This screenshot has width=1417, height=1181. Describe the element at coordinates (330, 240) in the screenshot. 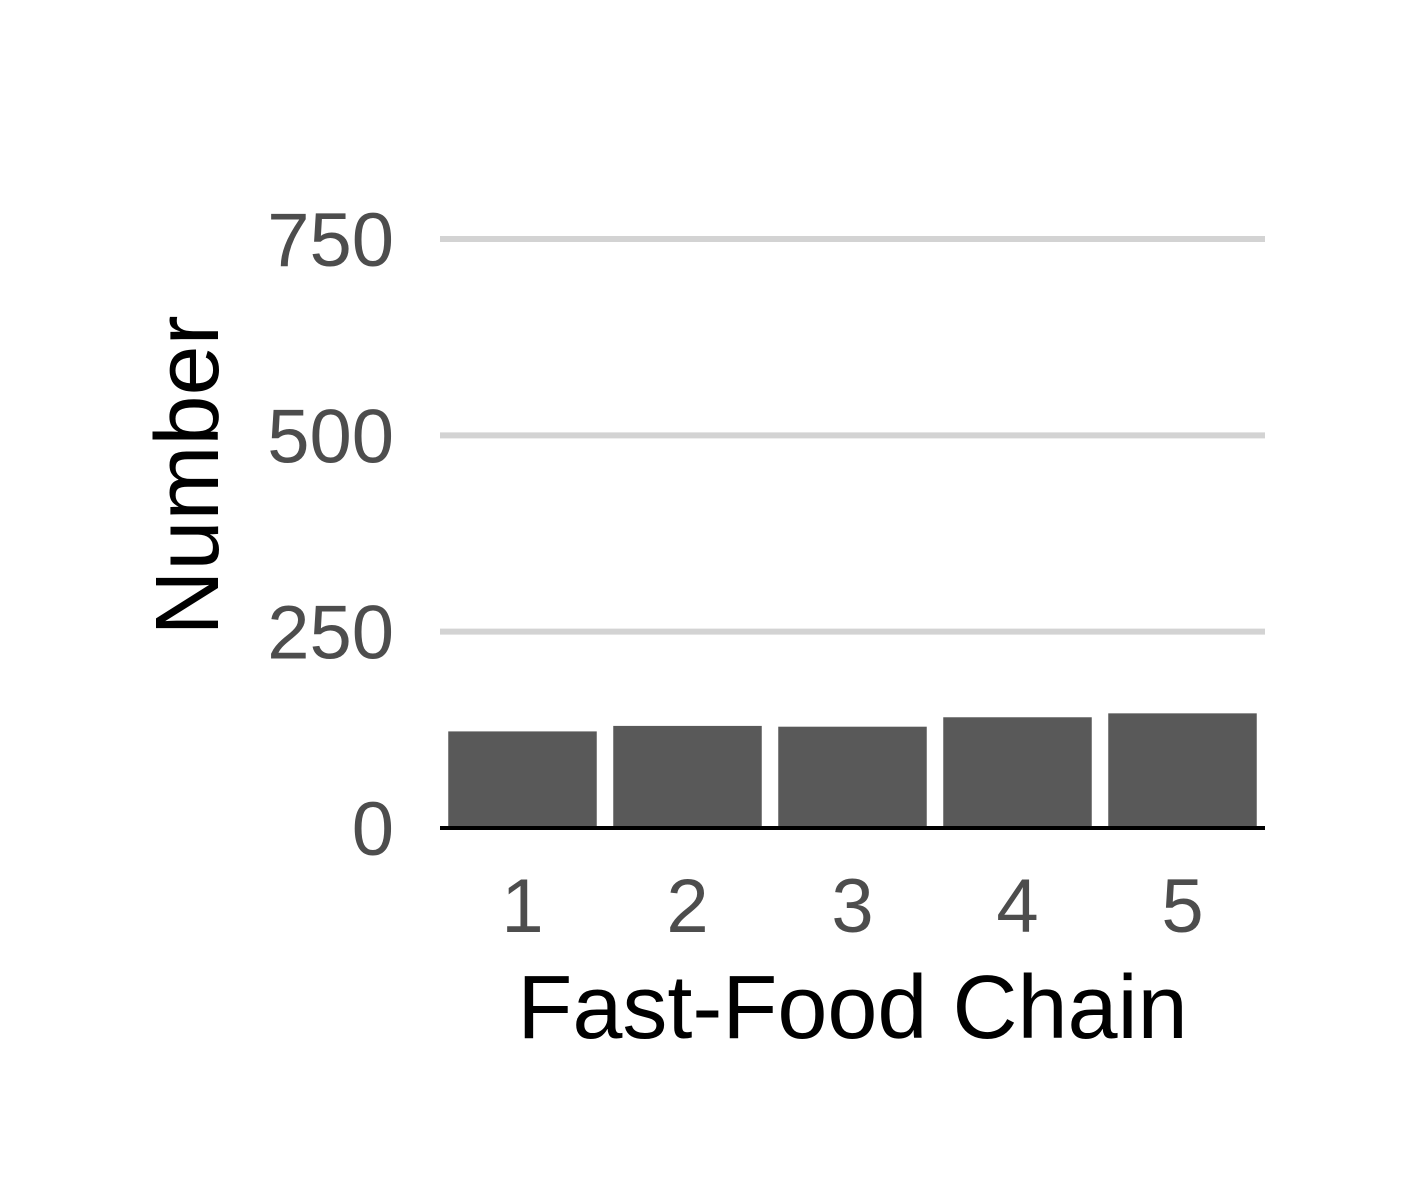

I see `y-tick-label-750: 750` at that location.